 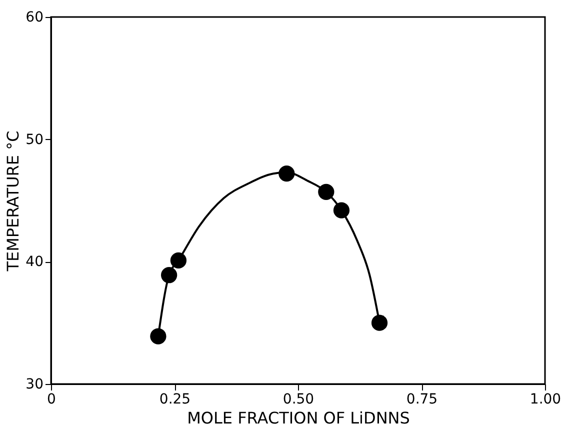 I want to click on x-tick-label: 0, so click(x=51, y=400).